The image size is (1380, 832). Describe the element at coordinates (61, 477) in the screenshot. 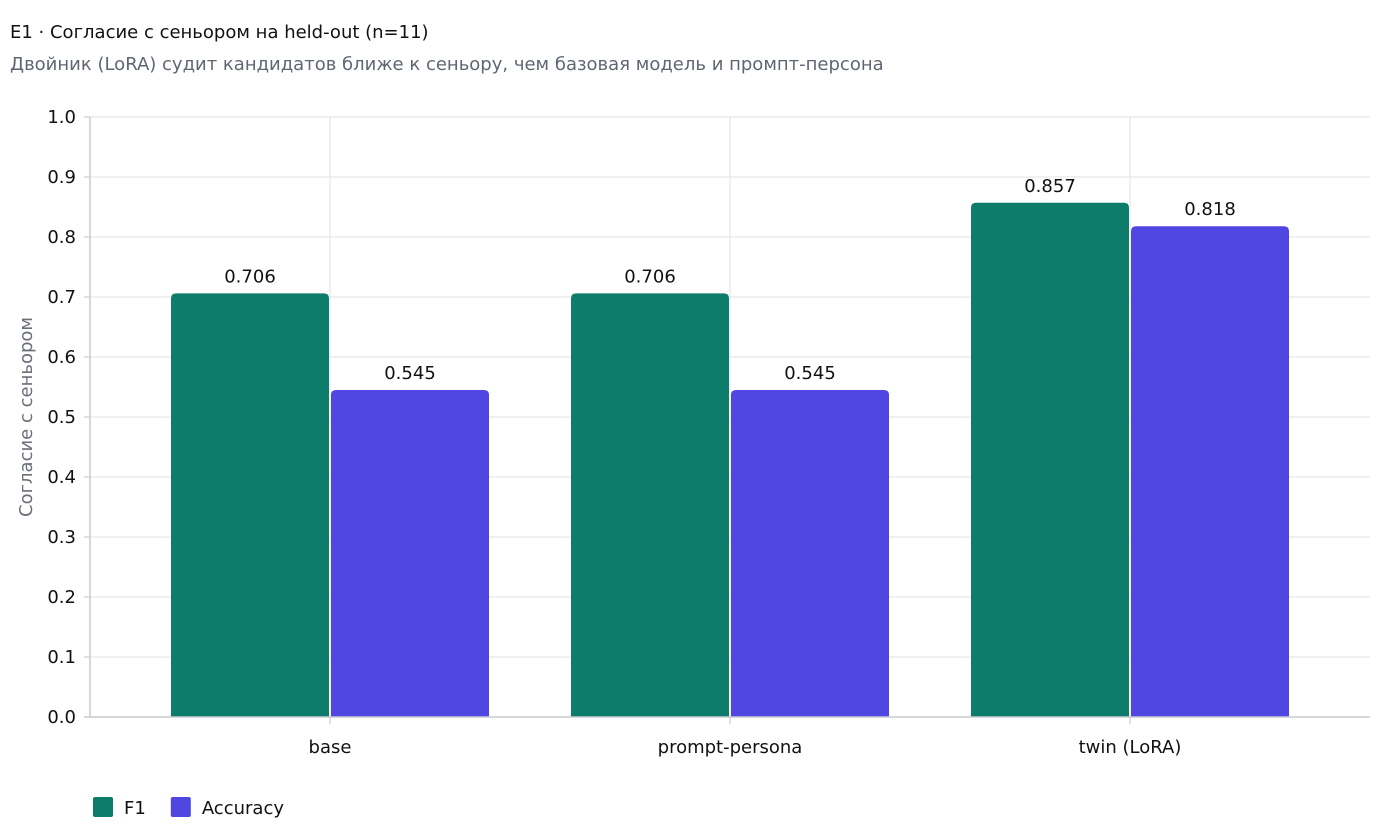

I see `y-tick-label: 0.4` at that location.